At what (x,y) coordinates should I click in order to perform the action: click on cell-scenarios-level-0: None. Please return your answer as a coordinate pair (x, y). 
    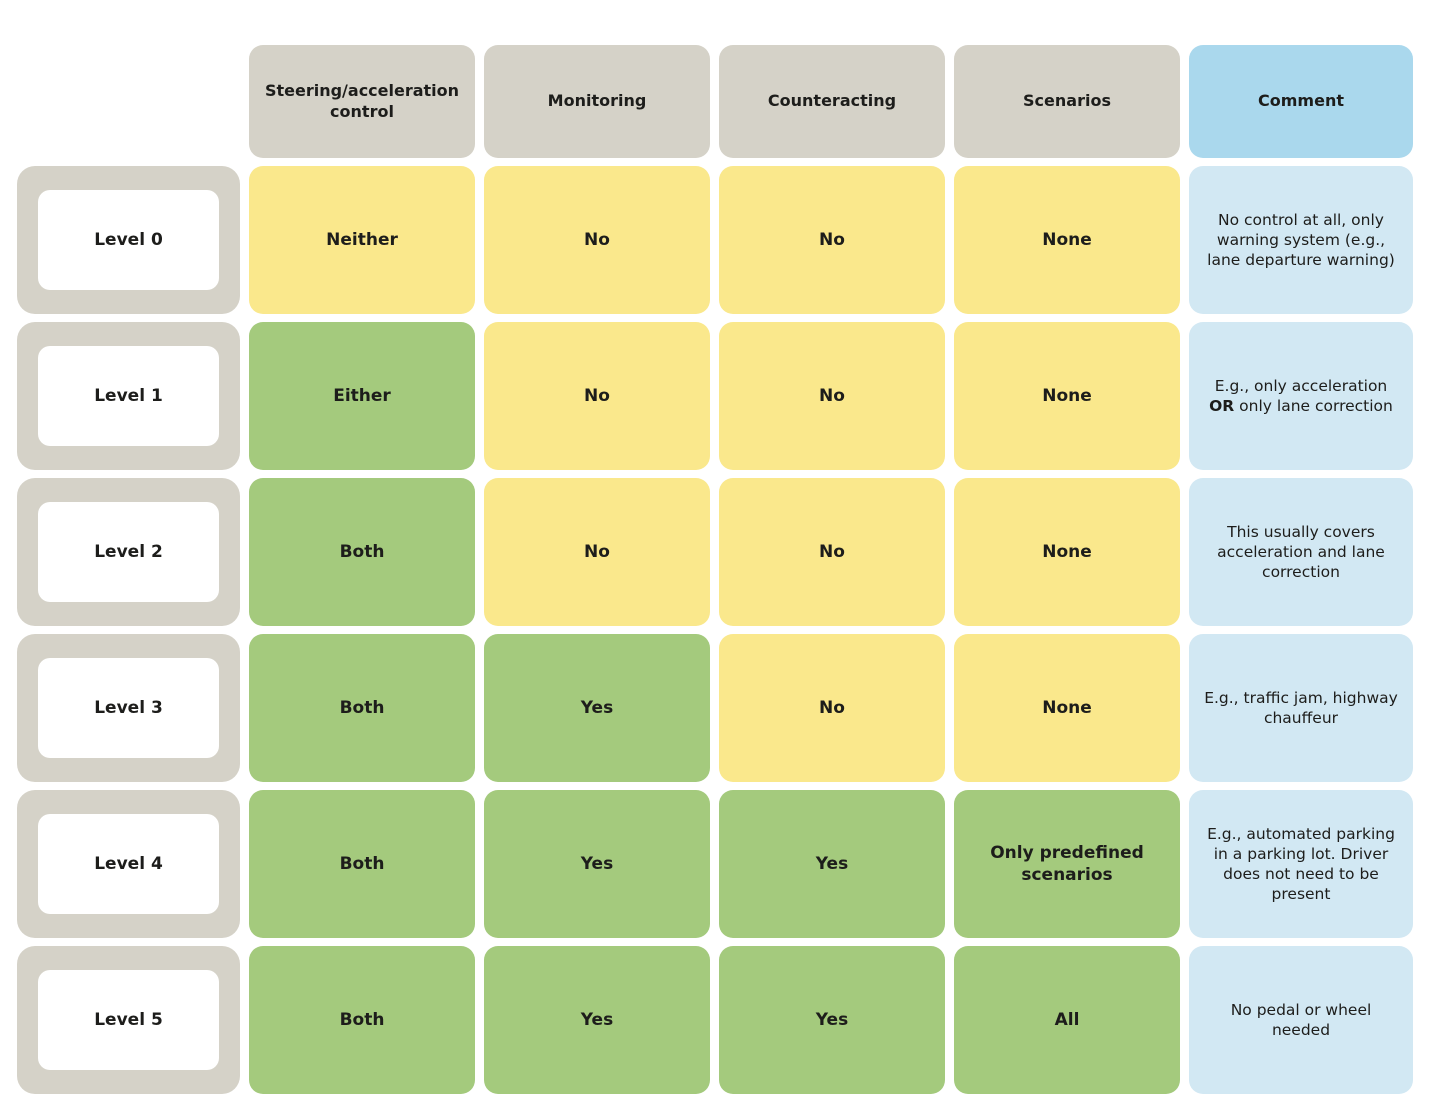
    Looking at the image, I should click on (1067, 240).